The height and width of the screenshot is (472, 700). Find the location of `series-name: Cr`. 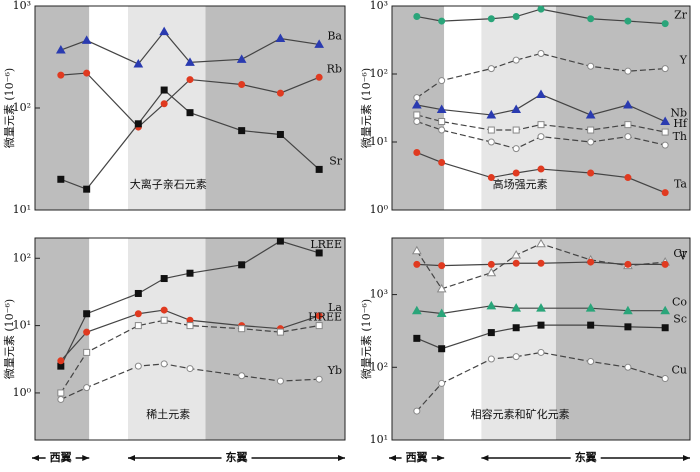

series-name: Cr is located at coordinates (680, 253).